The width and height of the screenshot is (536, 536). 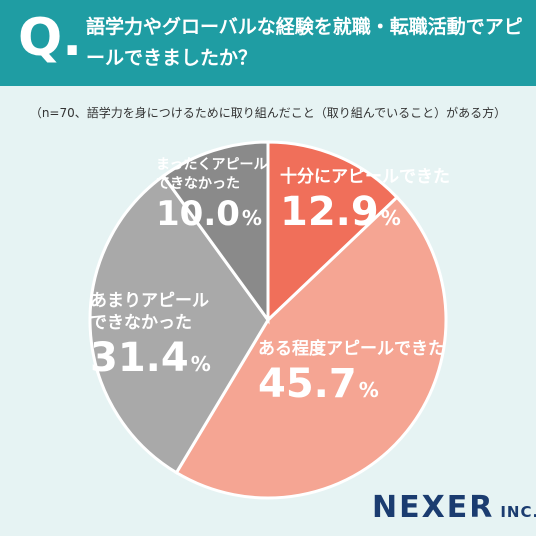 I want to click on slice-sufficient, so click(x=333, y=232).